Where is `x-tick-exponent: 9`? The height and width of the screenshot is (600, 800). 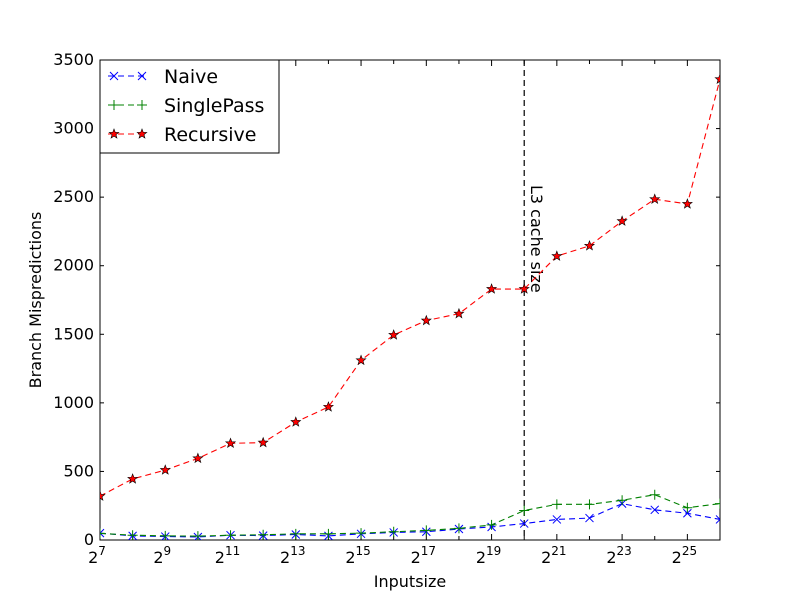
x-tick-exponent: 9 is located at coordinates (168, 551).